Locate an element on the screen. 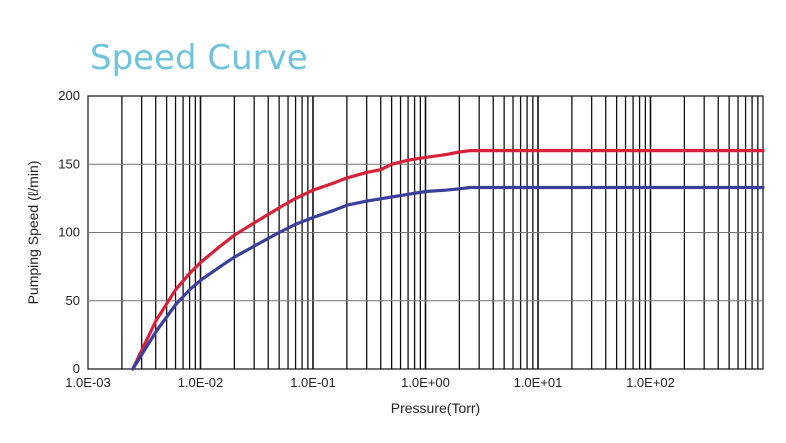 This screenshot has height=443, width=786. y-tick-label: 50 is located at coordinates (73, 300).